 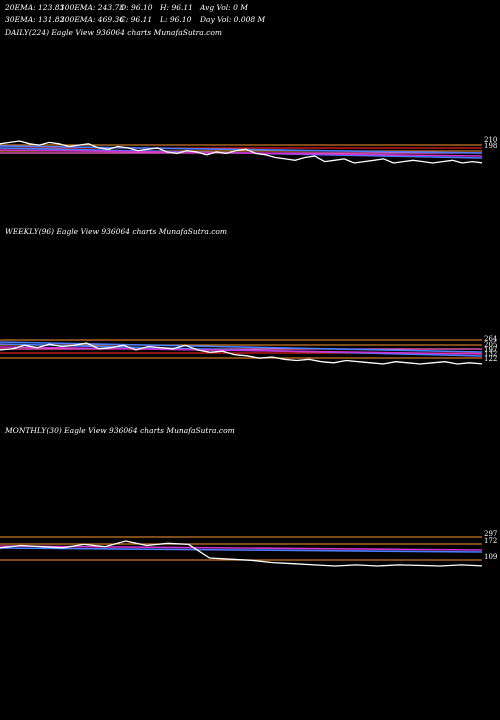 What do you see at coordinates (490, 350) in the screenshot?
I see `weekly-axis-label-2: 197` at bounding box center [490, 350].